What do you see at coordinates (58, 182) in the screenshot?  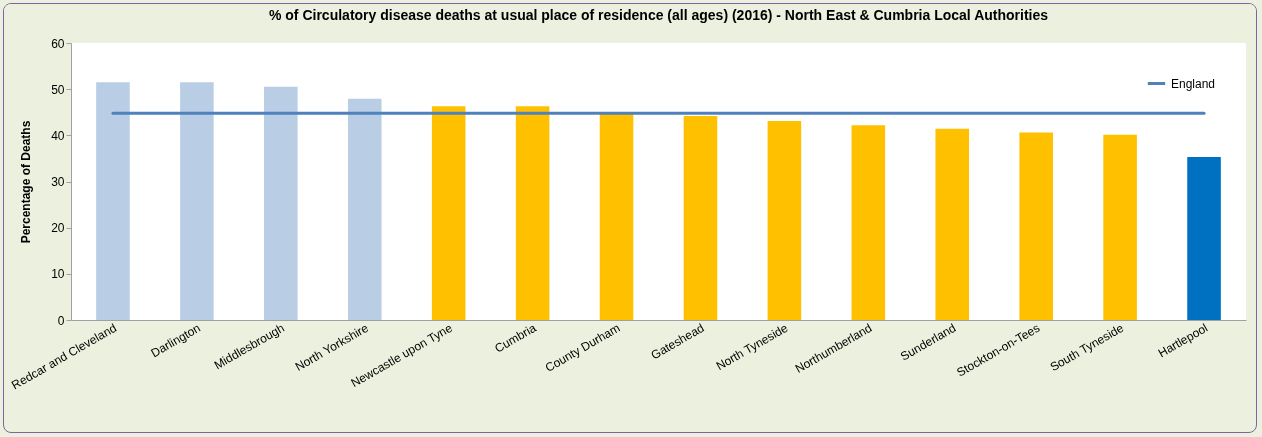 I see `y-tick-label: 30` at bounding box center [58, 182].